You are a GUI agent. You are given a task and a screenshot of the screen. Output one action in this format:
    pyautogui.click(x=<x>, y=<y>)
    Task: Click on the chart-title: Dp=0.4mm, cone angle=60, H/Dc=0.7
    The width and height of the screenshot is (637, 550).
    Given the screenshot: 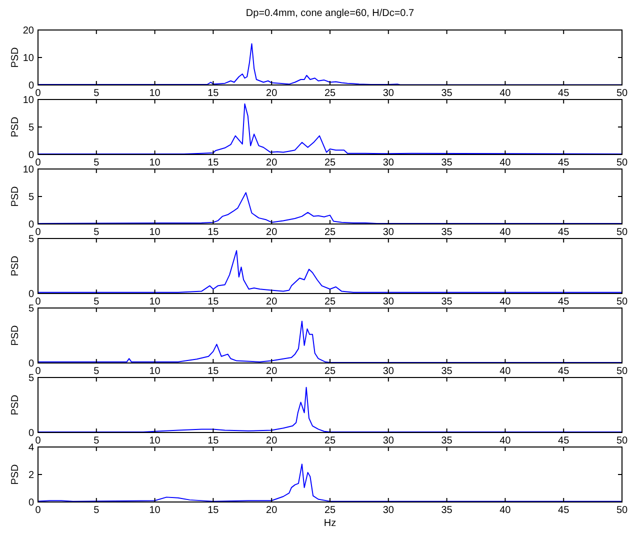 What is the action you would take?
    pyautogui.click(x=330, y=13)
    